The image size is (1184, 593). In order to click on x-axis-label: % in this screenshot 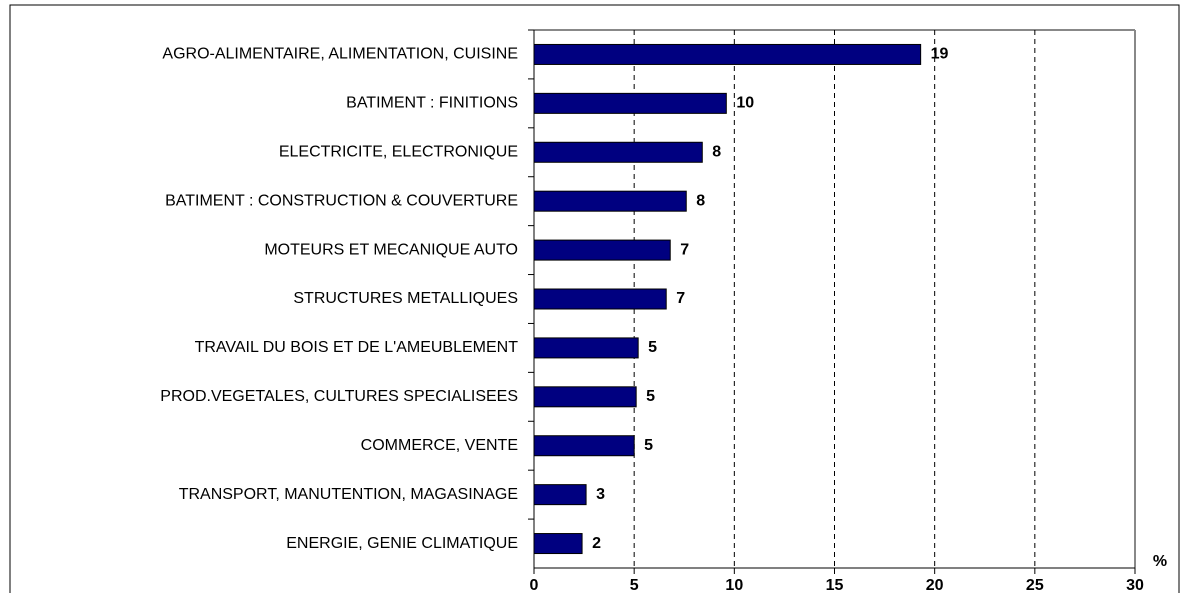, I will do `click(1160, 561)`.